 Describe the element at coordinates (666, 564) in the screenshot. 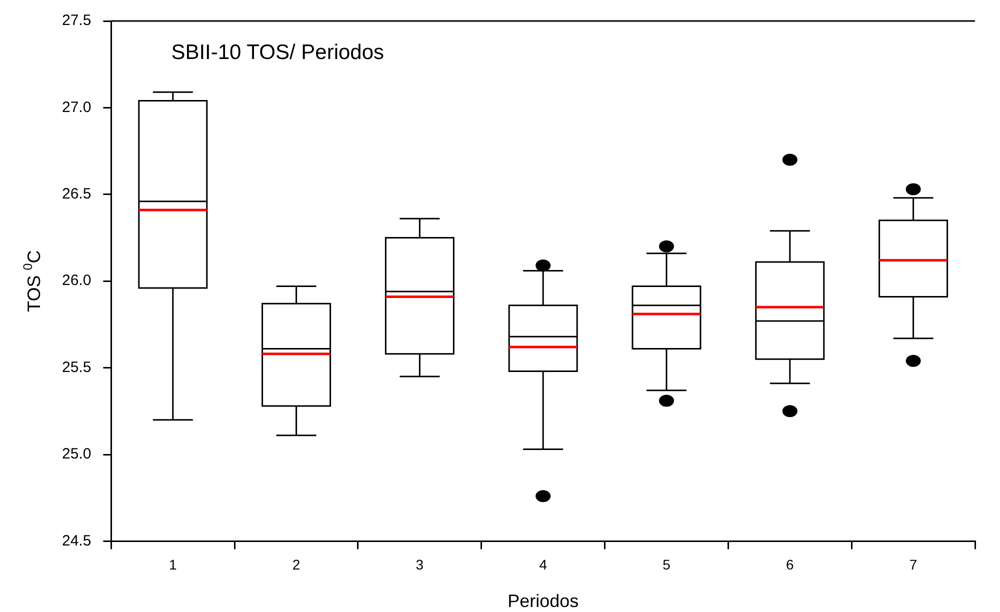

I see `x-tick-label: 5` at that location.